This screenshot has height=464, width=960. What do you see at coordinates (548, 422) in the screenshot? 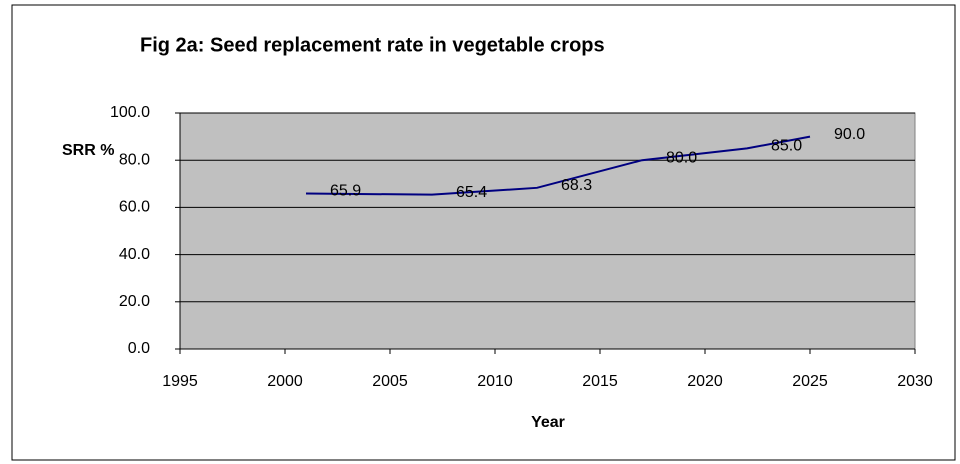
I see `x-axis-title: Year` at bounding box center [548, 422].